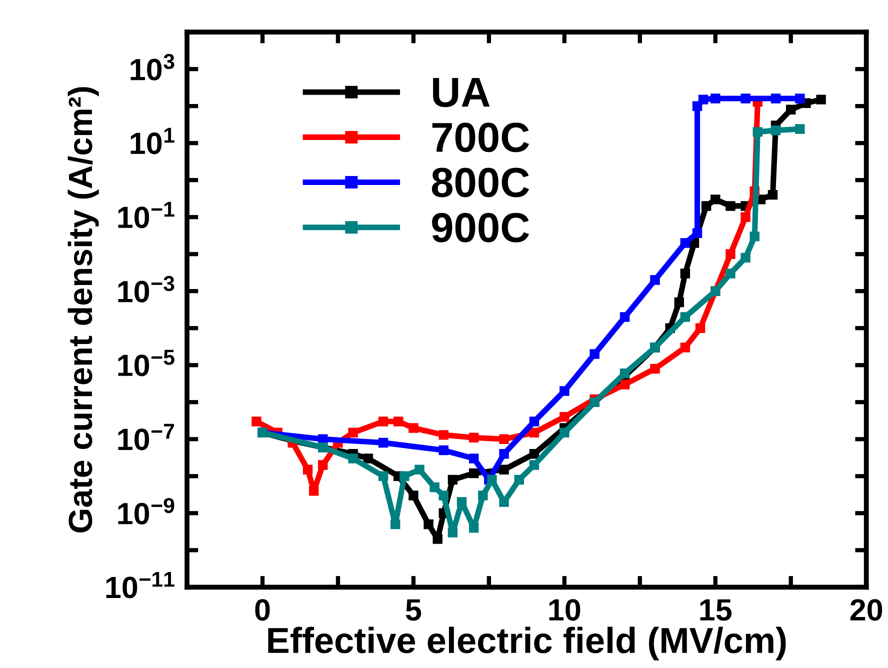 The height and width of the screenshot is (668, 888). Describe the element at coordinates (146, 511) in the screenshot. I see `y-tick-label: 10$^{−9}$` at that location.